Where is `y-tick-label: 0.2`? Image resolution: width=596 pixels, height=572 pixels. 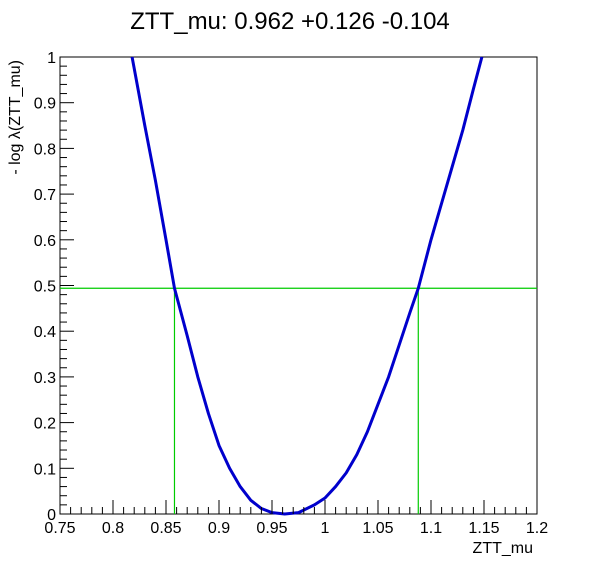
y-tick-label: 0.2 is located at coordinates (45, 424).